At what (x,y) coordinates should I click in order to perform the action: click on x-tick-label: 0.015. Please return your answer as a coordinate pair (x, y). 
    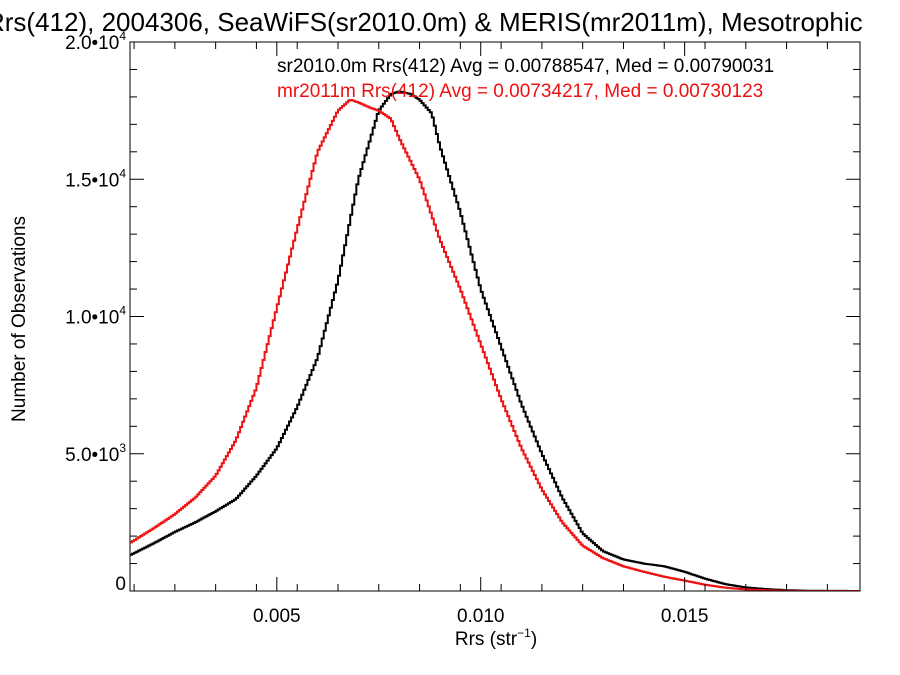
    Looking at the image, I should click on (685, 616).